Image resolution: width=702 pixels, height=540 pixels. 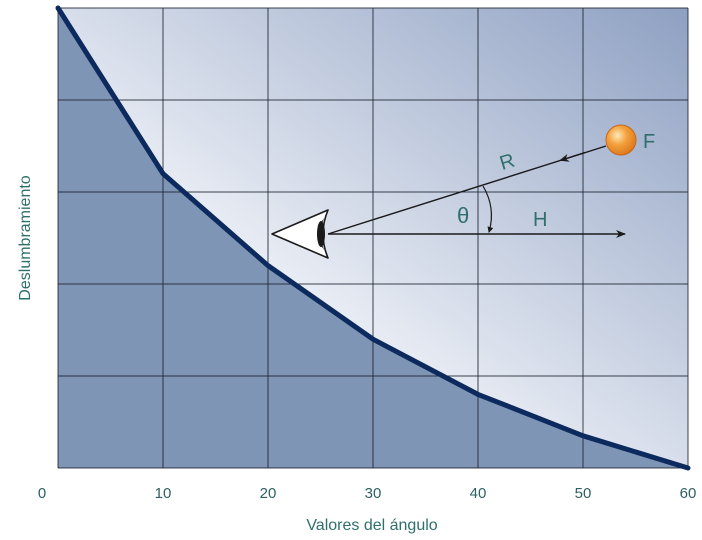 What do you see at coordinates (371, 525) in the screenshot?
I see `x-axis-title: Valores del ángulo` at bounding box center [371, 525].